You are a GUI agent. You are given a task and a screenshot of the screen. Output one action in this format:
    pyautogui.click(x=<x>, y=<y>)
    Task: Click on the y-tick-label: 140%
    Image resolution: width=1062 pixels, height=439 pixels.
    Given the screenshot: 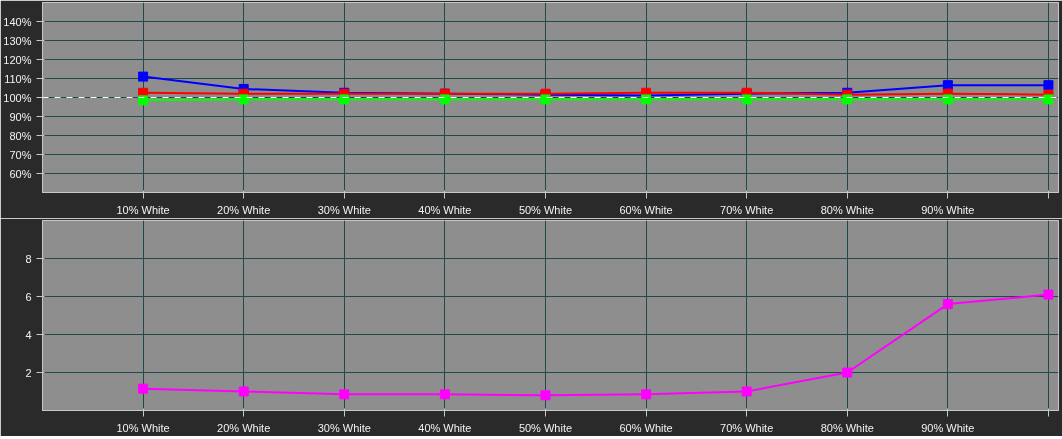 What is the action you would take?
    pyautogui.click(x=17, y=21)
    